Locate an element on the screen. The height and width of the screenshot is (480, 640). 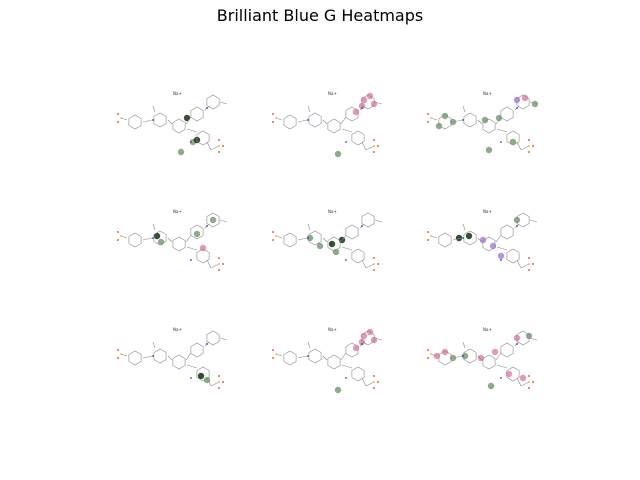
heatmap-panel-r2c1: Na+ is located at coordinates (175, 250).